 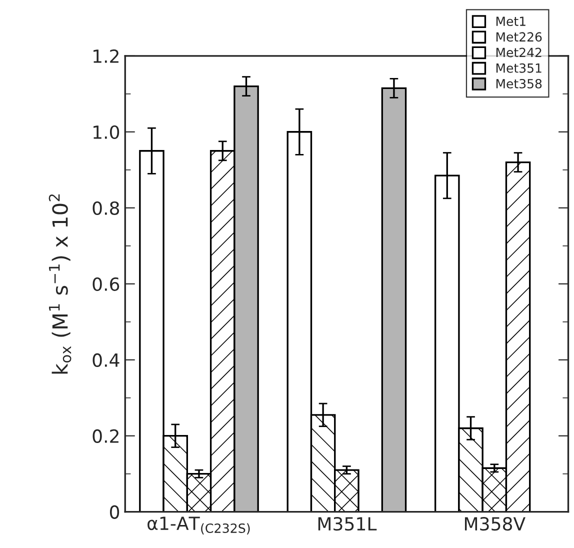 I want to click on y-tick-label: 0.2, so click(x=105, y=436).